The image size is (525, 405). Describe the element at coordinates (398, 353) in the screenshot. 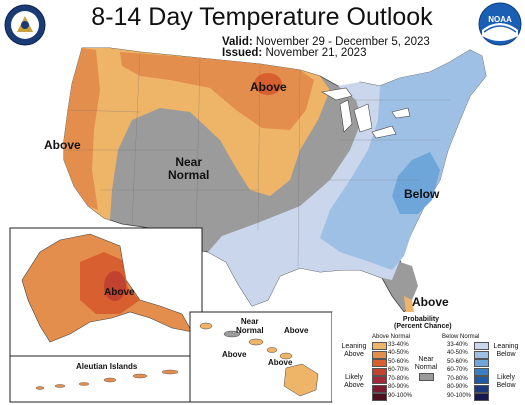

I see `legend-above-bin-range-label: 40-50%` at that location.